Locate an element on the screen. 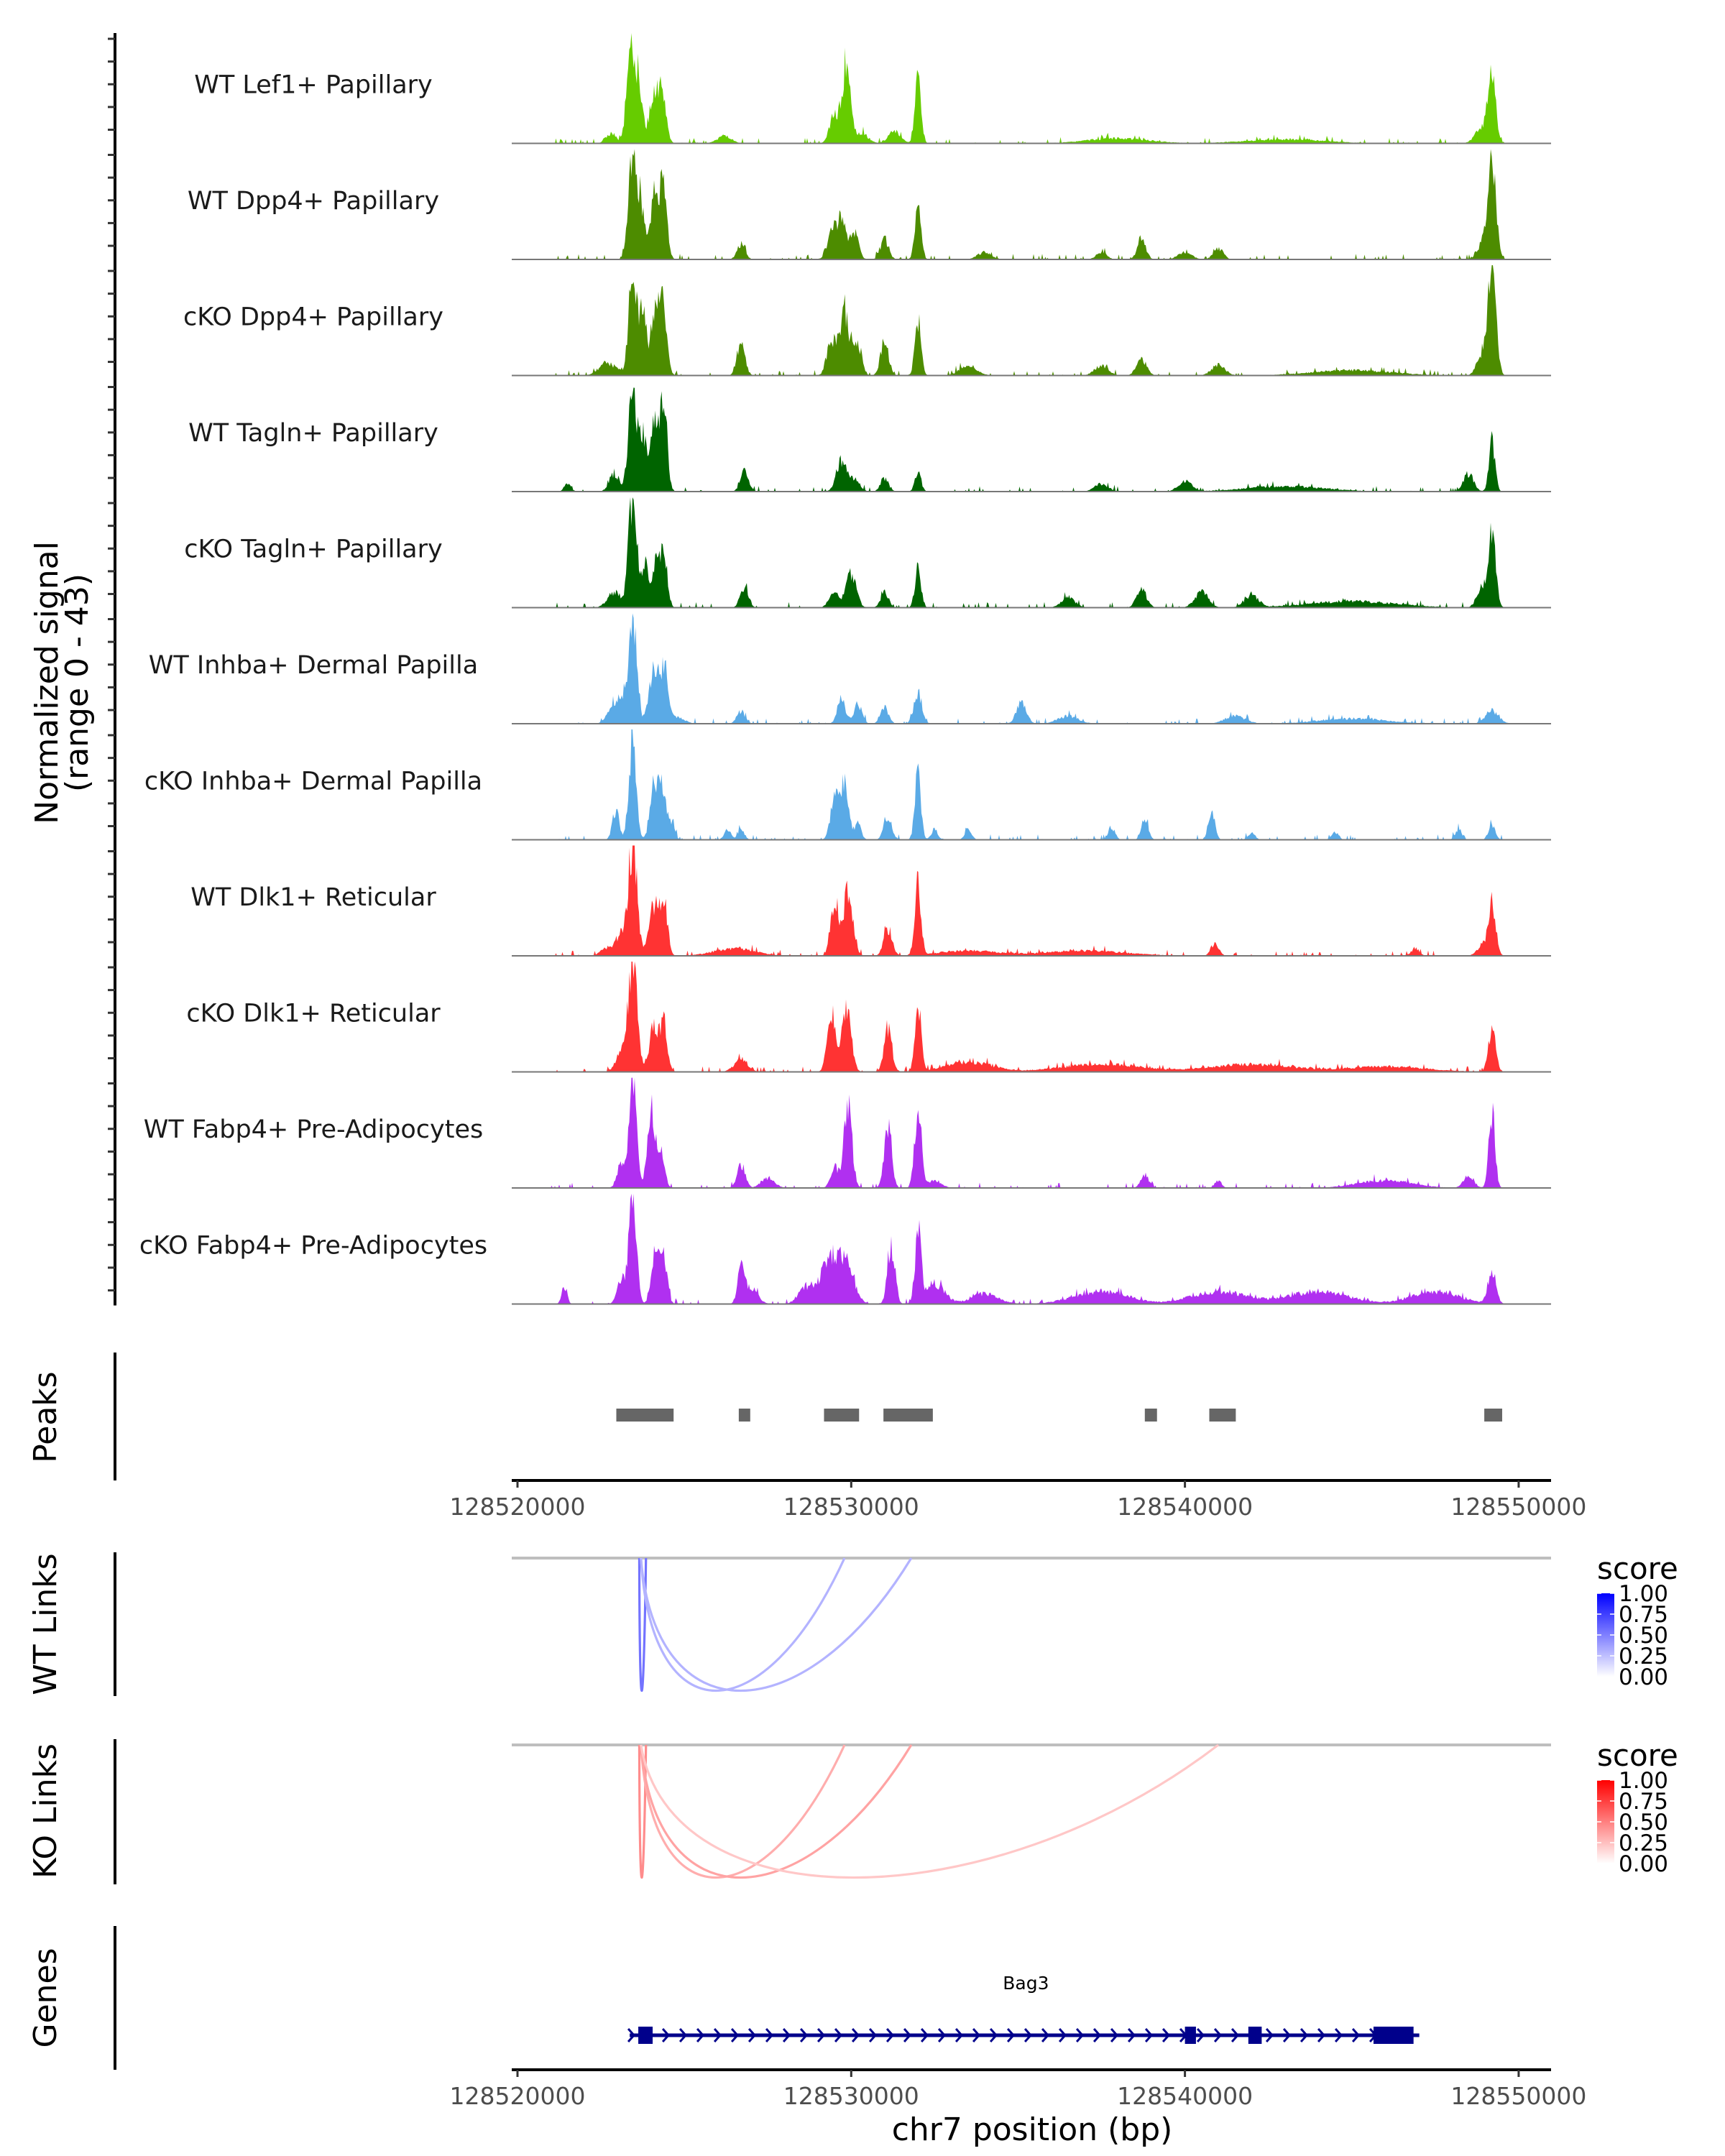 The image size is (1725, 2156). coverage-track: WT Tagln+ Papillary is located at coordinates (869, 439).